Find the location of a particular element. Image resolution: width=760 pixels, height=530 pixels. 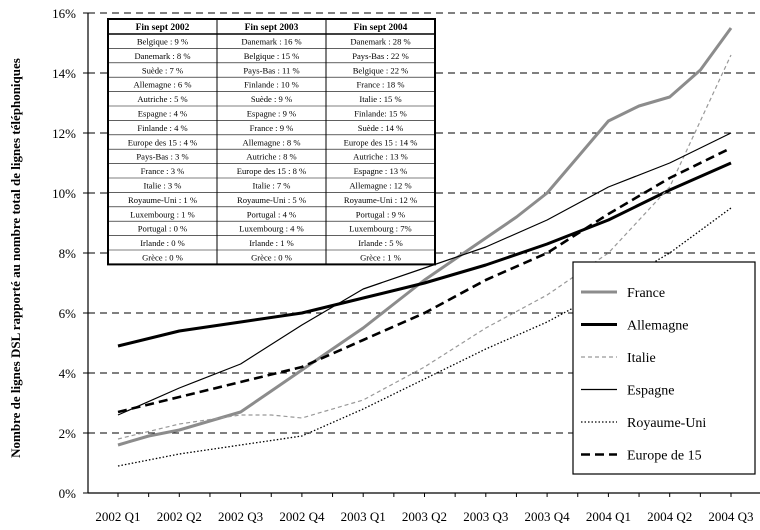

y-tick-label: 6% is located at coordinates (68, 313).